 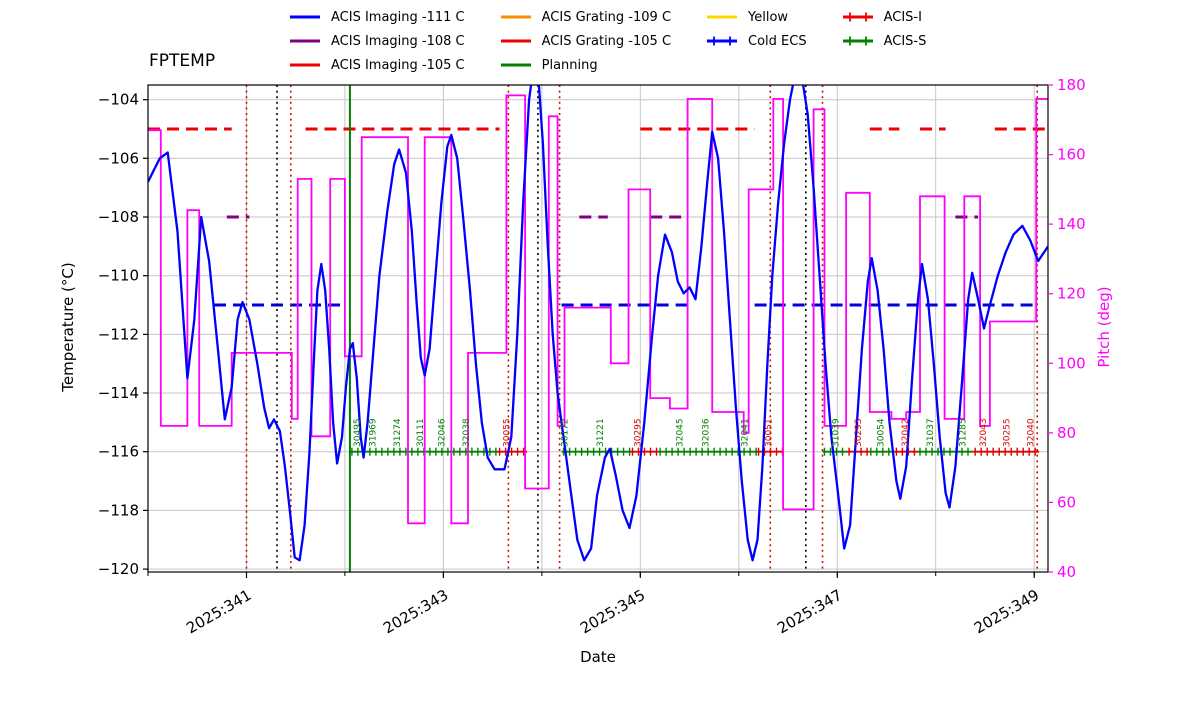 I want to click on y-tick-label-temperature: −114, so click(x=118, y=393).